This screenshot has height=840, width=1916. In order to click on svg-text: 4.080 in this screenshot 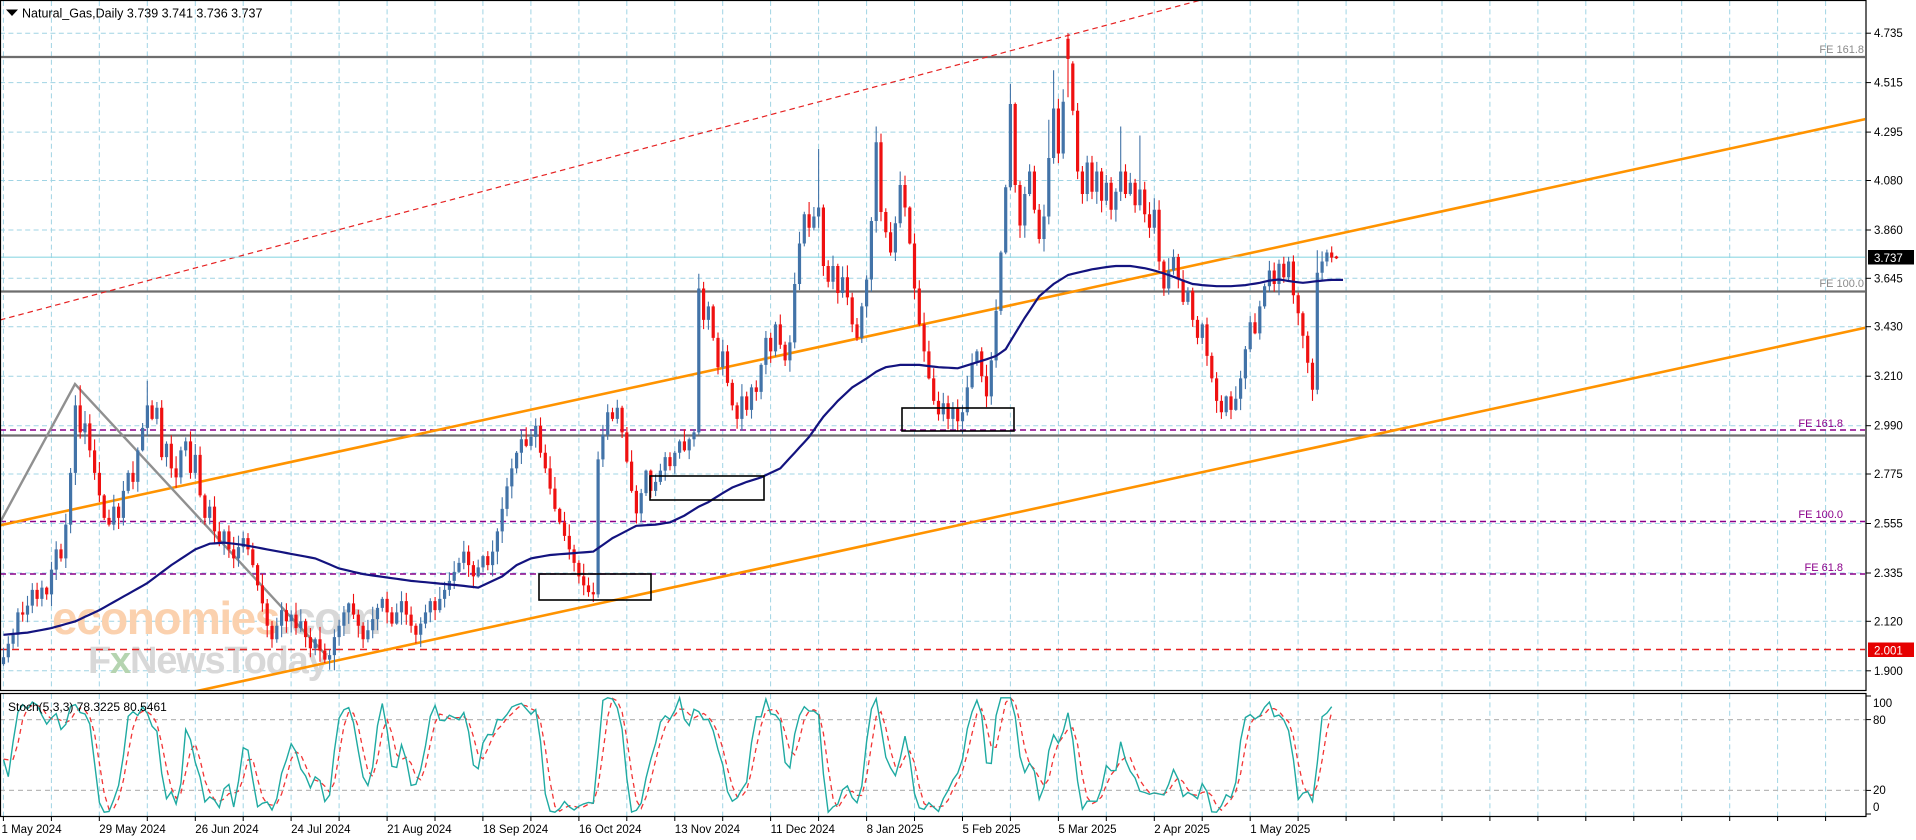, I will do `click(1888, 182)`.